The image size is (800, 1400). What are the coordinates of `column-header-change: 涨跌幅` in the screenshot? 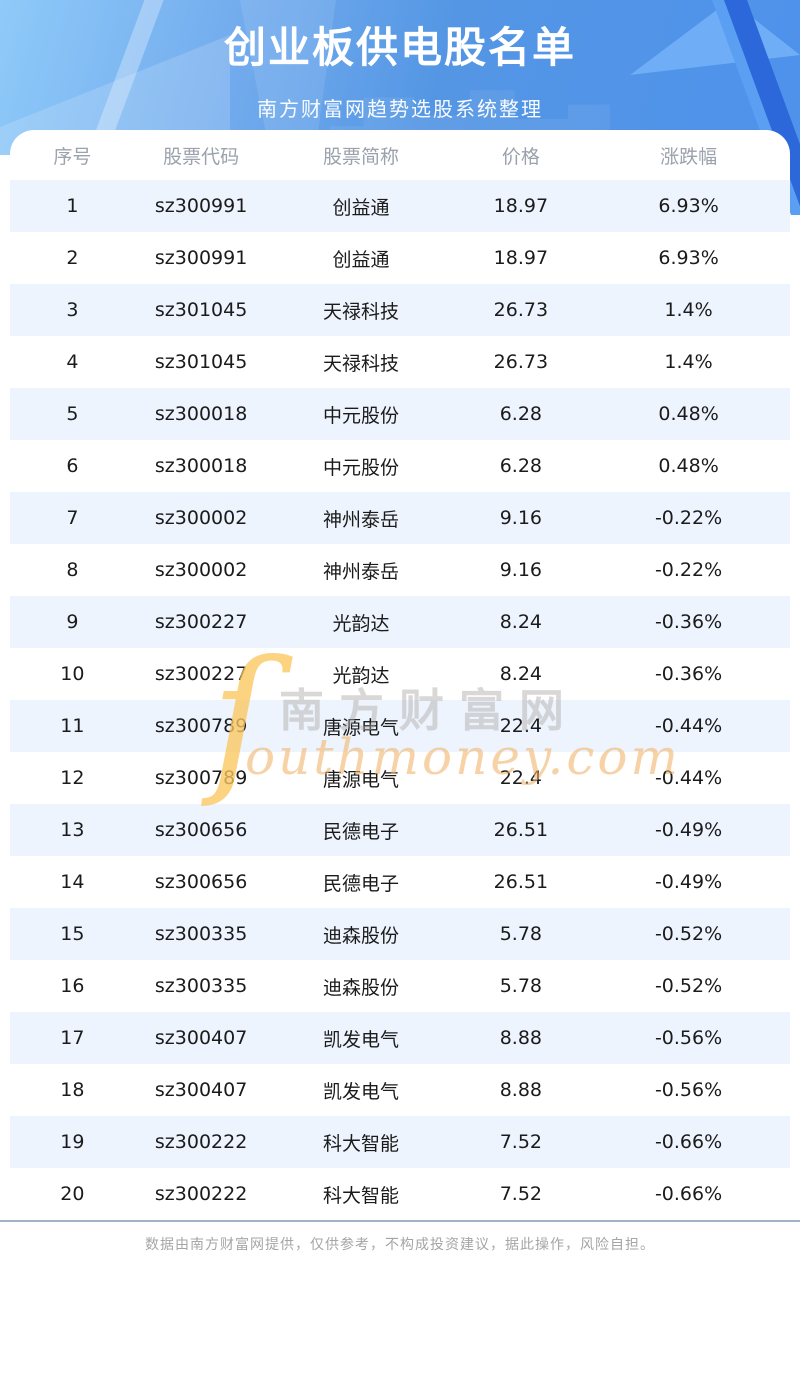 It's located at (689, 156).